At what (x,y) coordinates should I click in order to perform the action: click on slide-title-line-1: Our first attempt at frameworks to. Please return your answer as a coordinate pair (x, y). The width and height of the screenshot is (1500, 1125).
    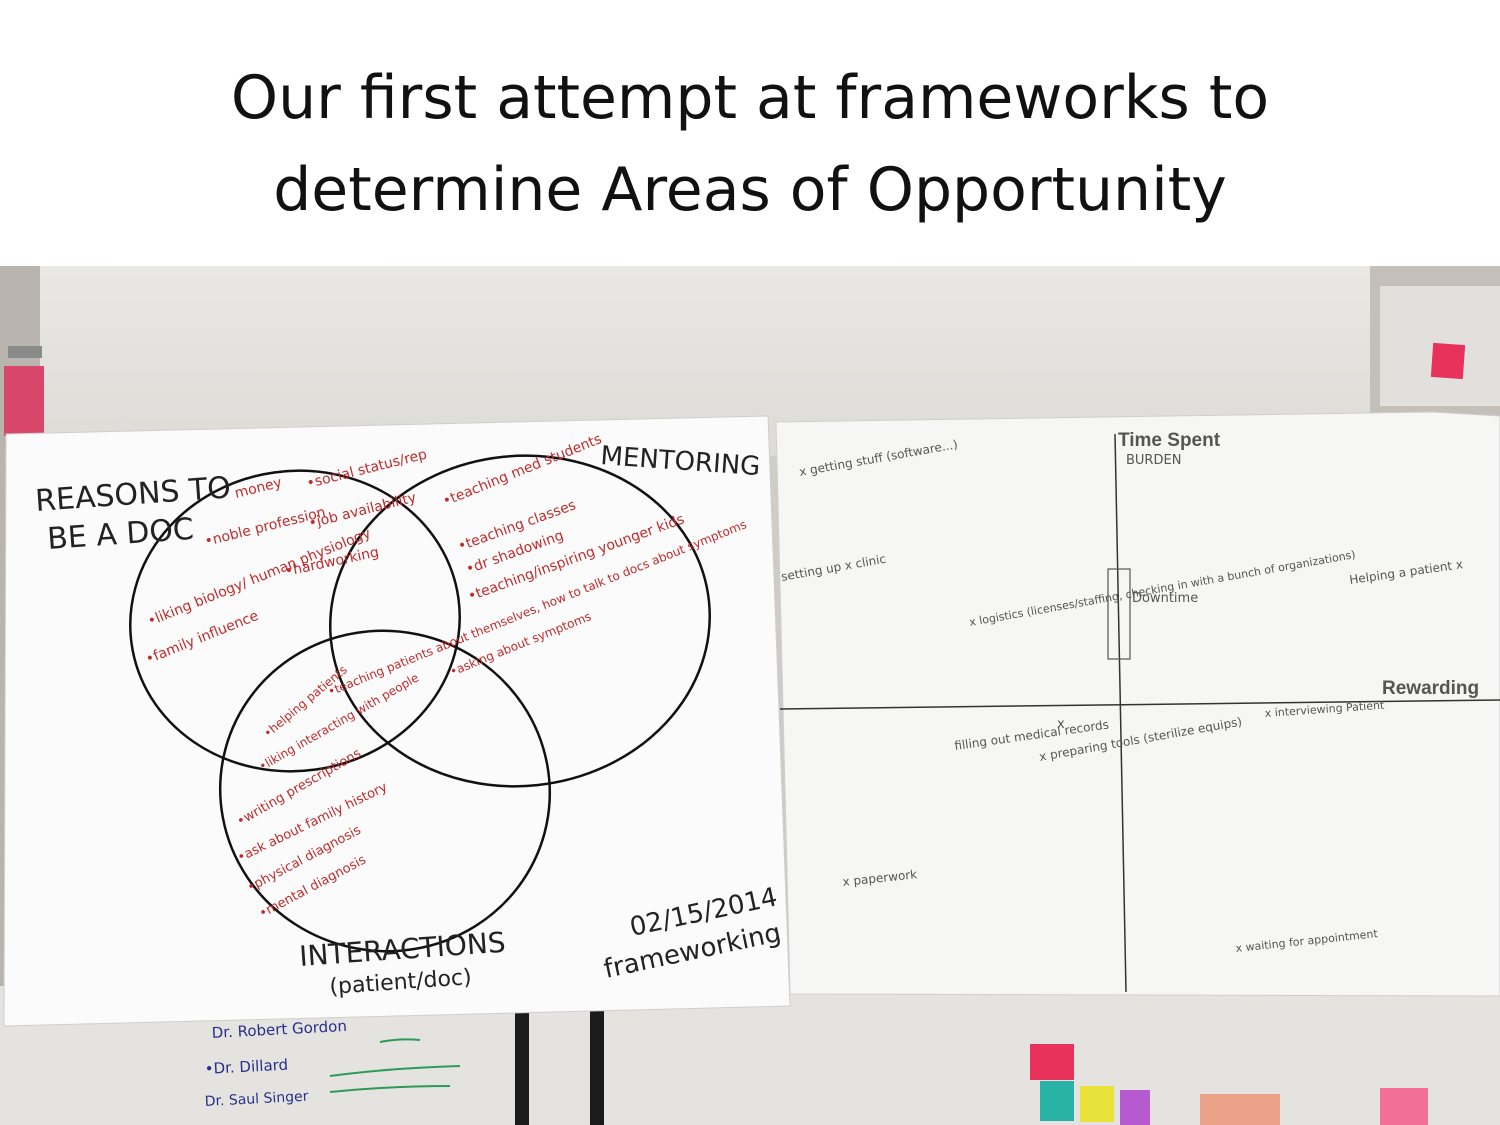
    Looking at the image, I should click on (750, 98).